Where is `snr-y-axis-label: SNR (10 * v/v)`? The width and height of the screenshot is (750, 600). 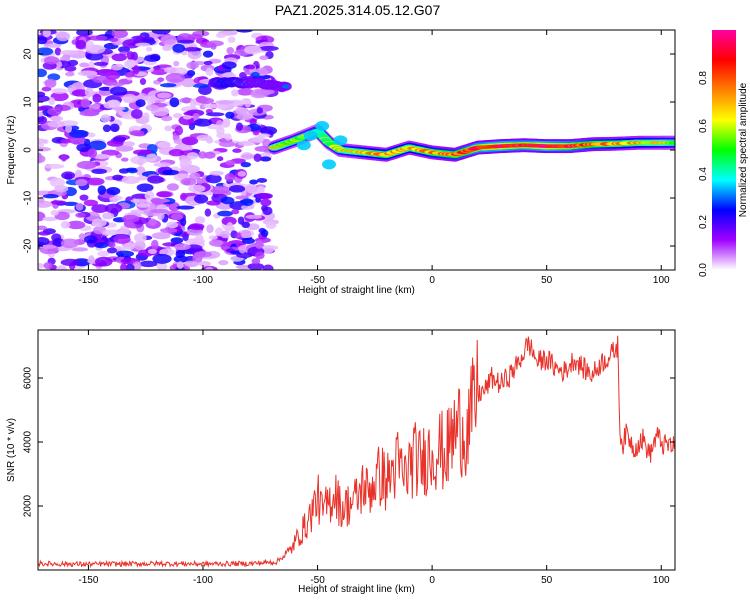 snr-y-axis-label: SNR (10 * v/v) is located at coordinates (11, 450).